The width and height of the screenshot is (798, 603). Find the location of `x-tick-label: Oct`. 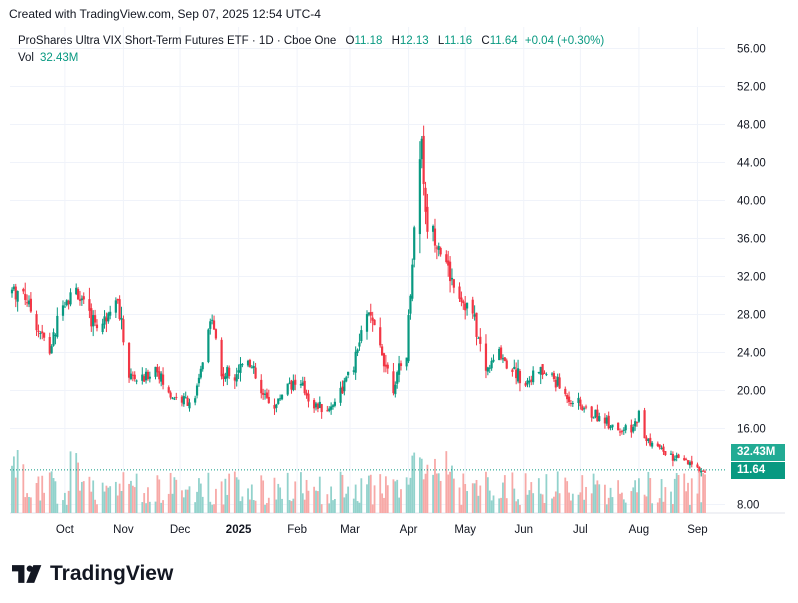

x-tick-label: Oct is located at coordinates (65, 530).